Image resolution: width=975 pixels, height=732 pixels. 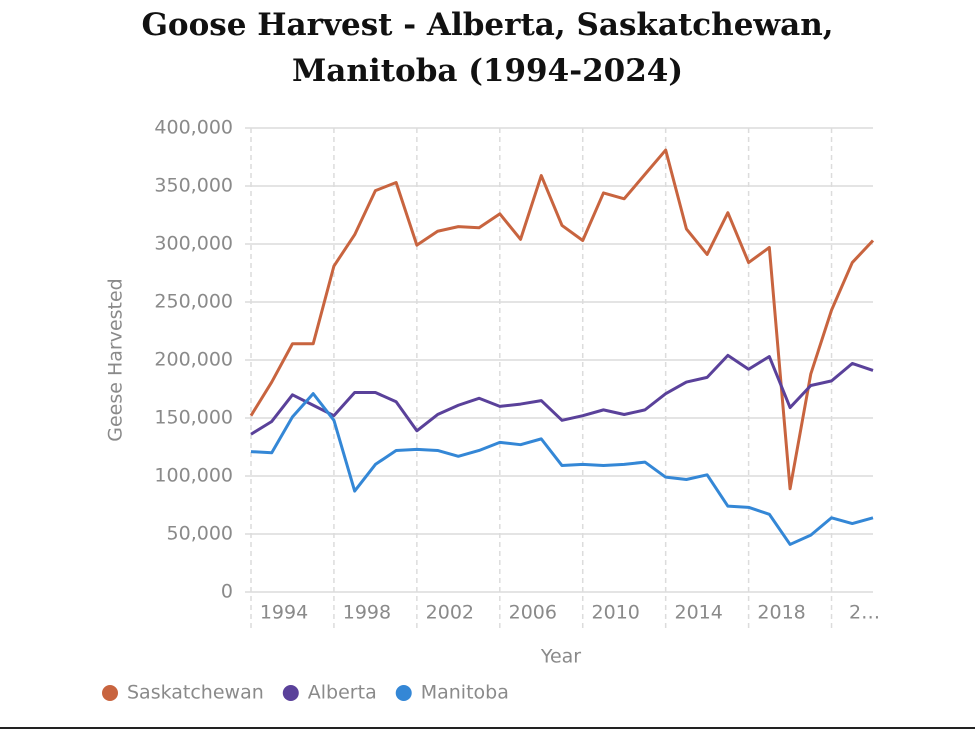 I want to click on divider, so click(x=487, y=728).